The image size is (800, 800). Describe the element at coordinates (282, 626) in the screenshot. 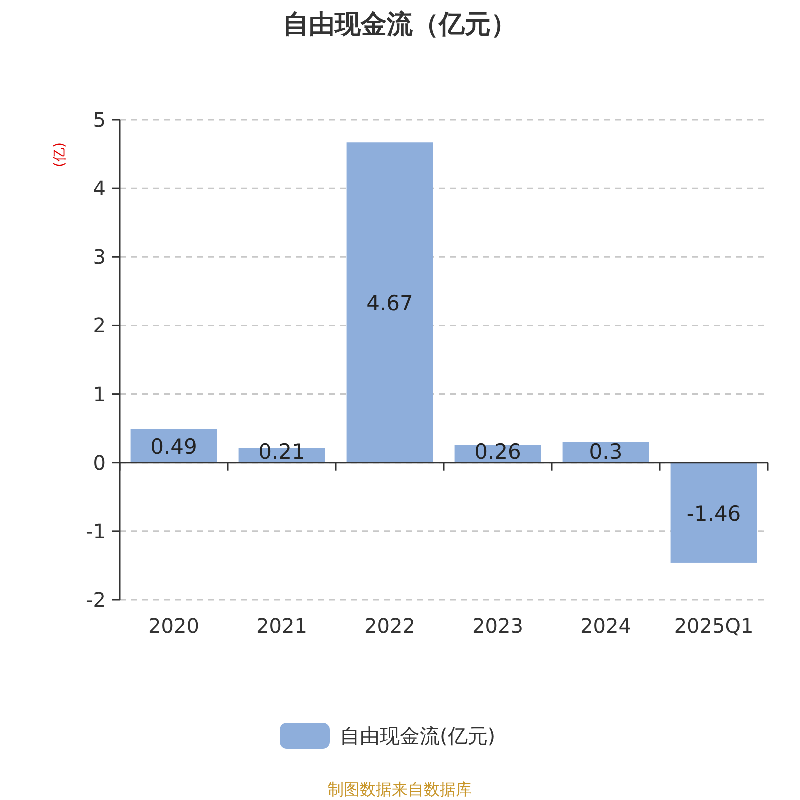

I see `x-tick-label: 2021` at that location.